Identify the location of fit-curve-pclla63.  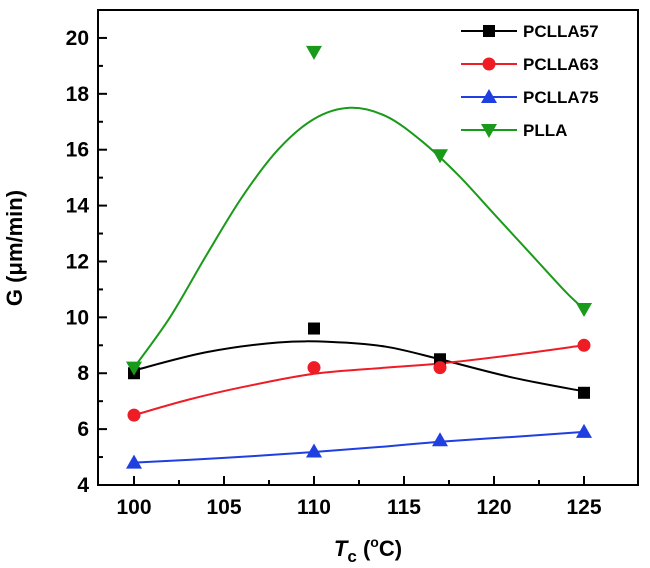
(359, 380).